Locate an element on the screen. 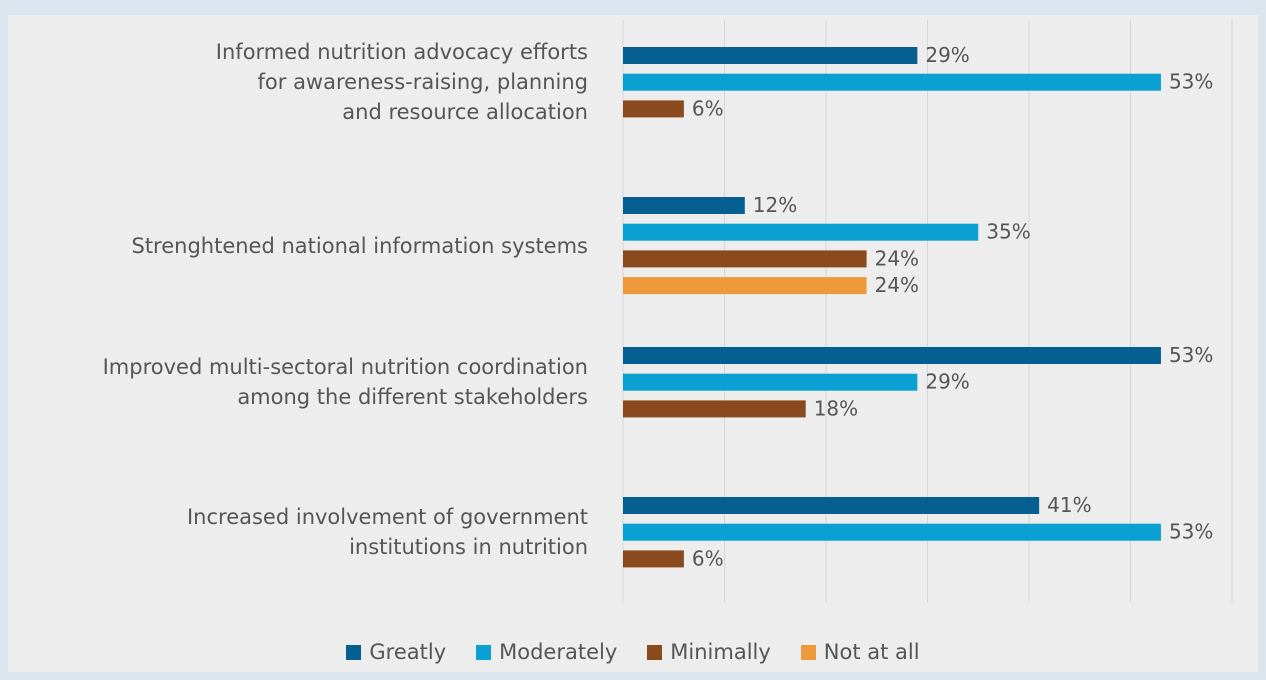  legend-item: Moderately is located at coordinates (546, 652).